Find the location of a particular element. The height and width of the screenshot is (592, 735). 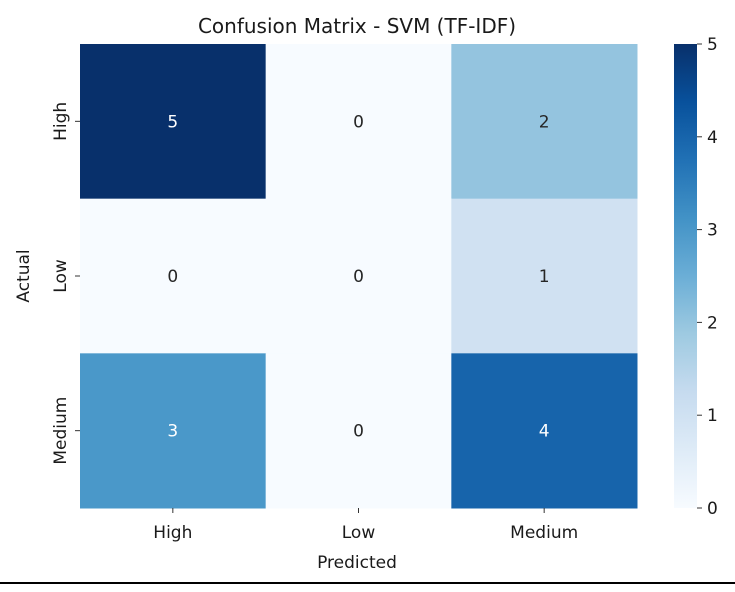

cell-annotation-2-0: 3 is located at coordinates (172, 432).